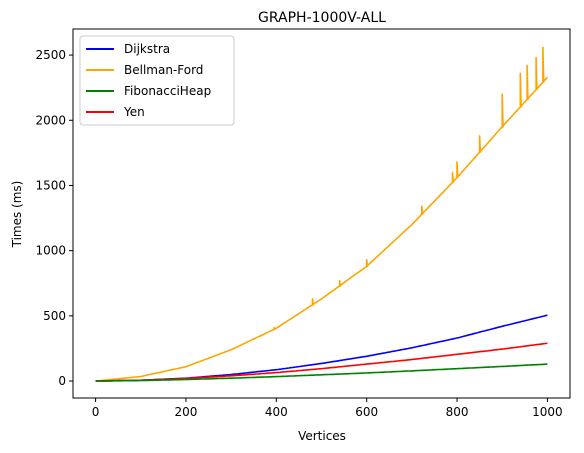 The image size is (584, 453). What do you see at coordinates (322, 18) in the screenshot?
I see `chart-title: GRAPH-1000V-ALL` at bounding box center [322, 18].